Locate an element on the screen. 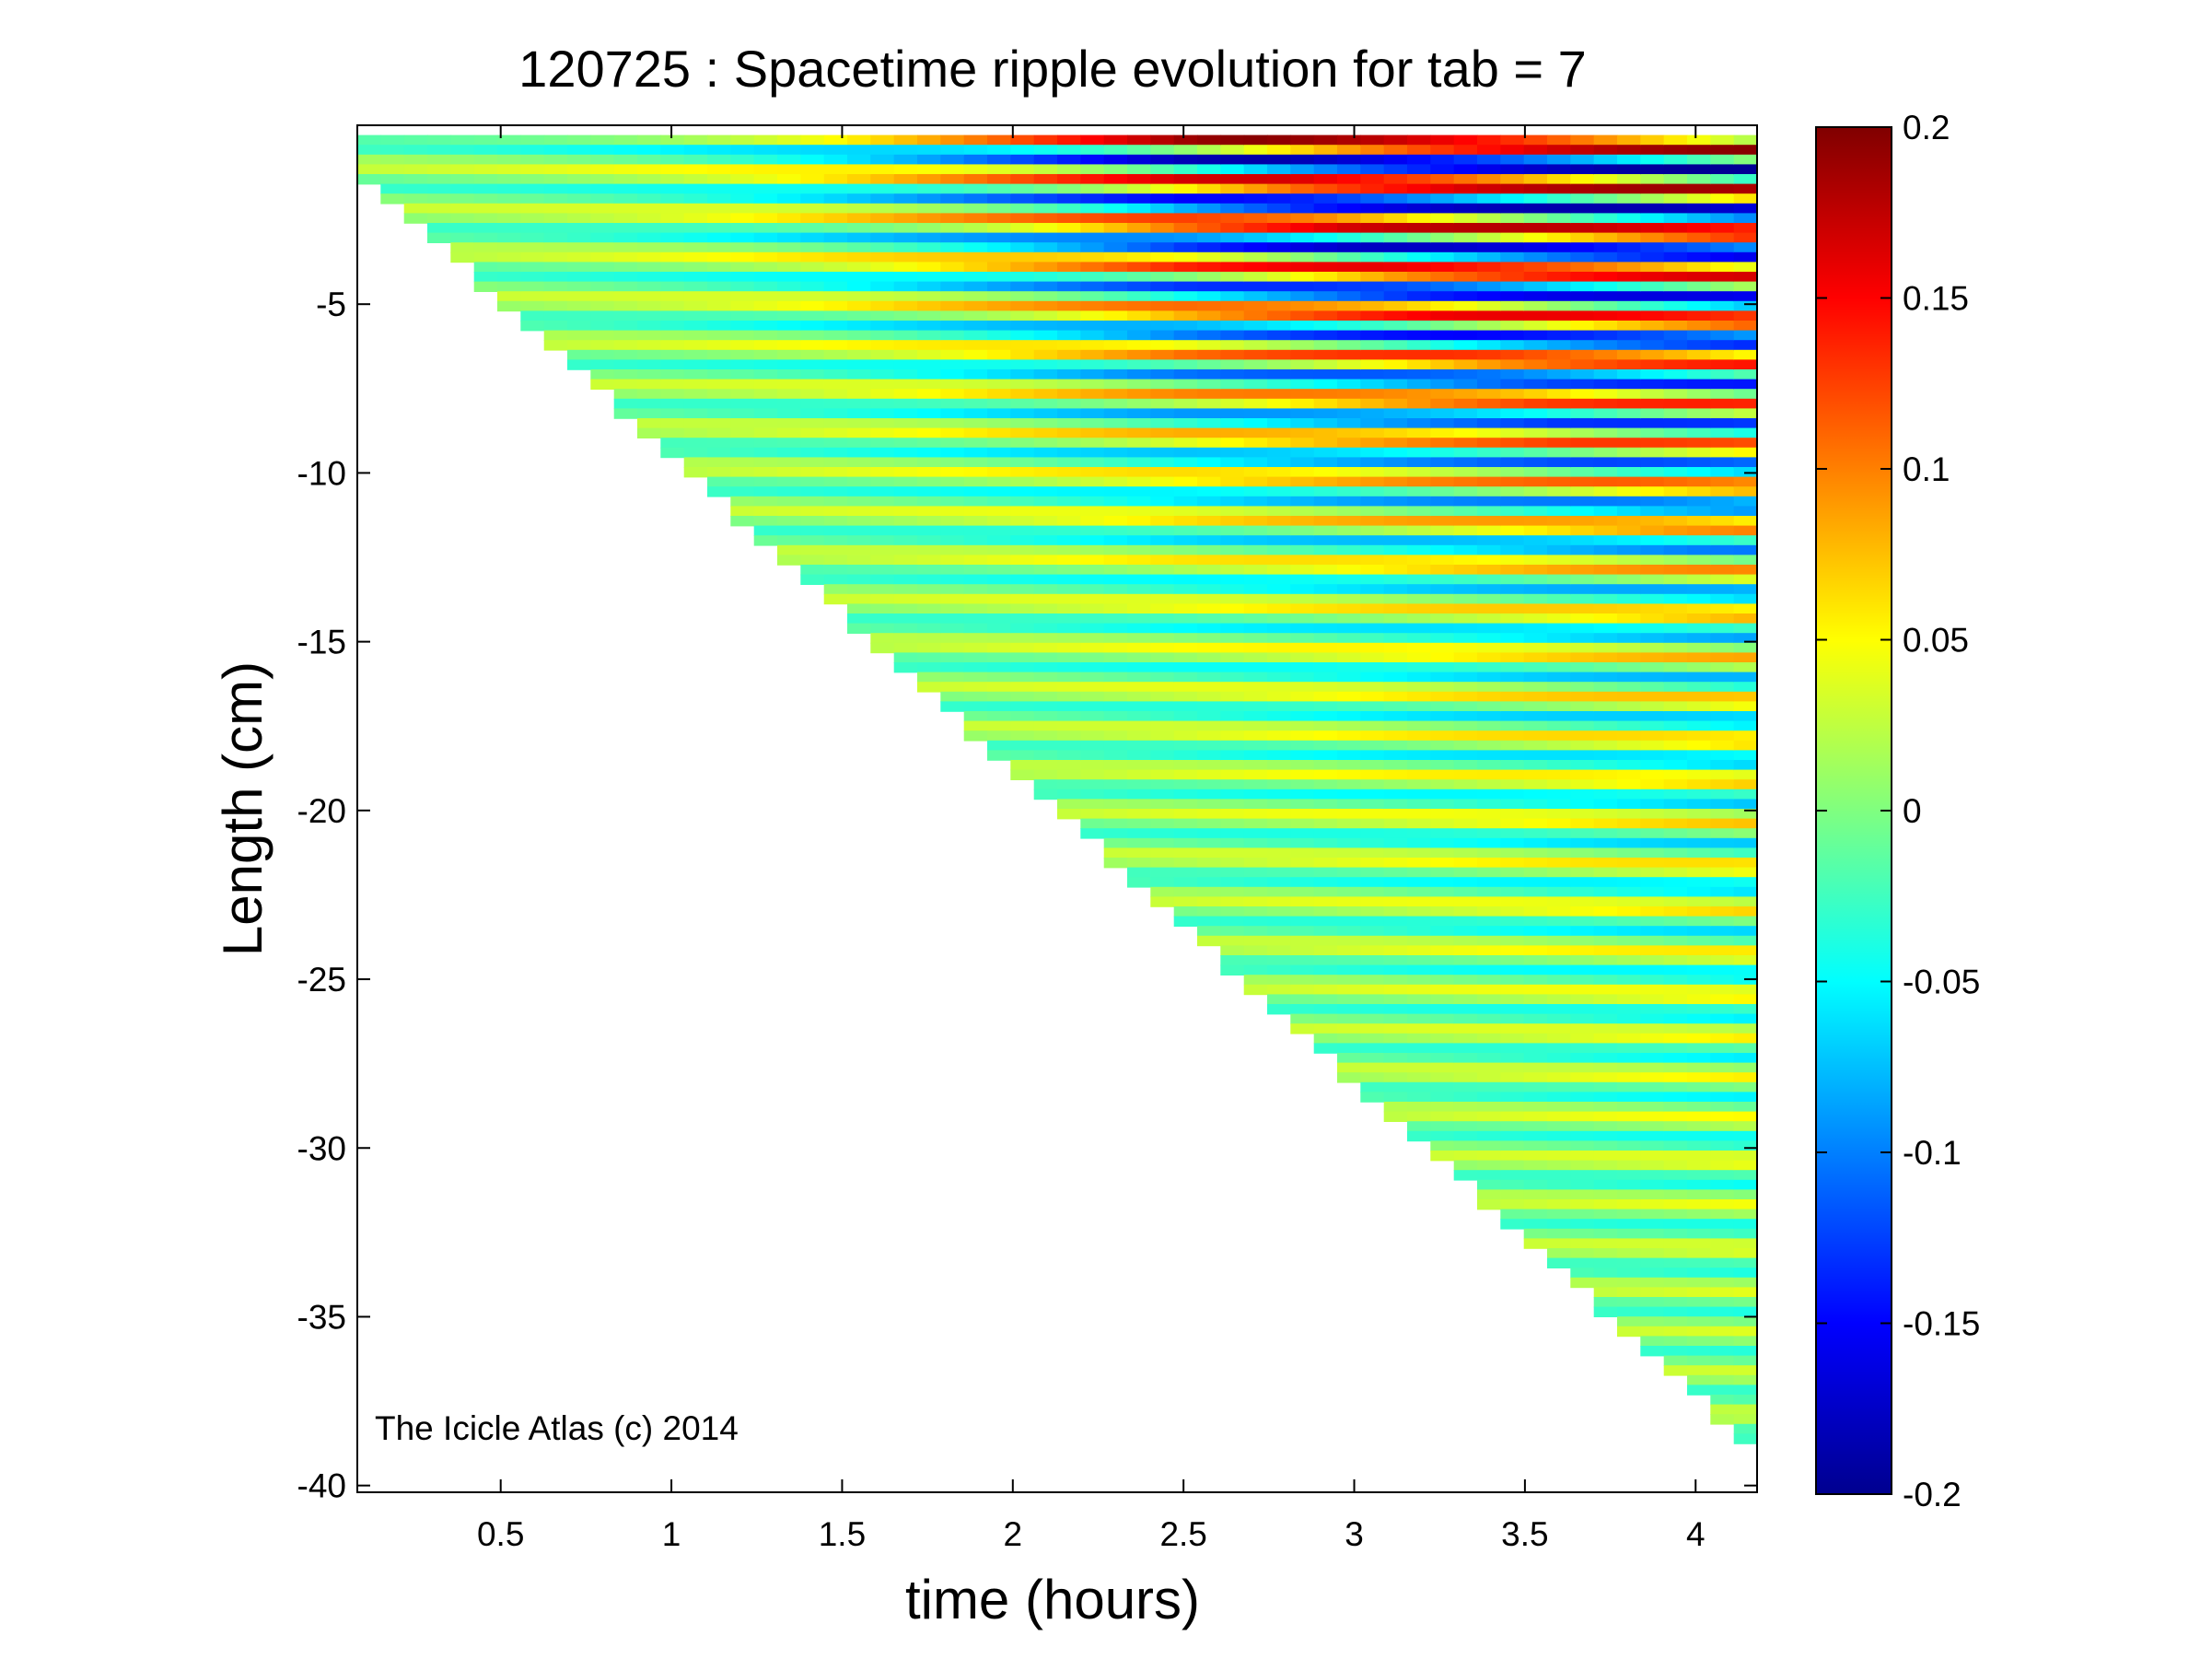  x-tick-label: 3.5 is located at coordinates (1525, 1534).